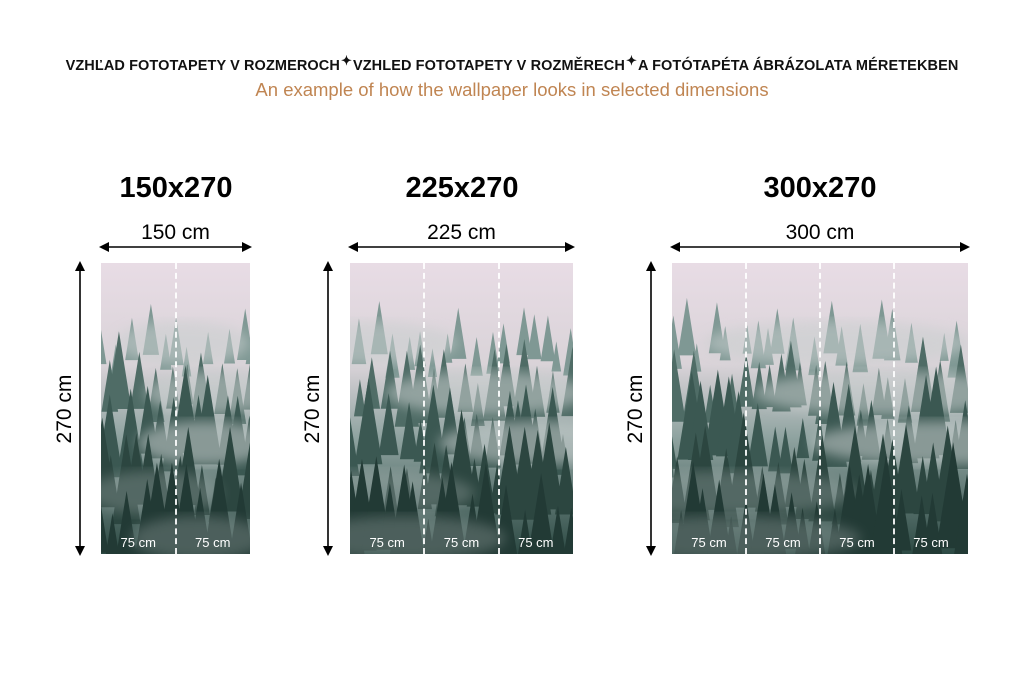 Image resolution: width=1024 pixels, height=680 pixels. I want to click on size-title: 225x270, so click(462, 188).